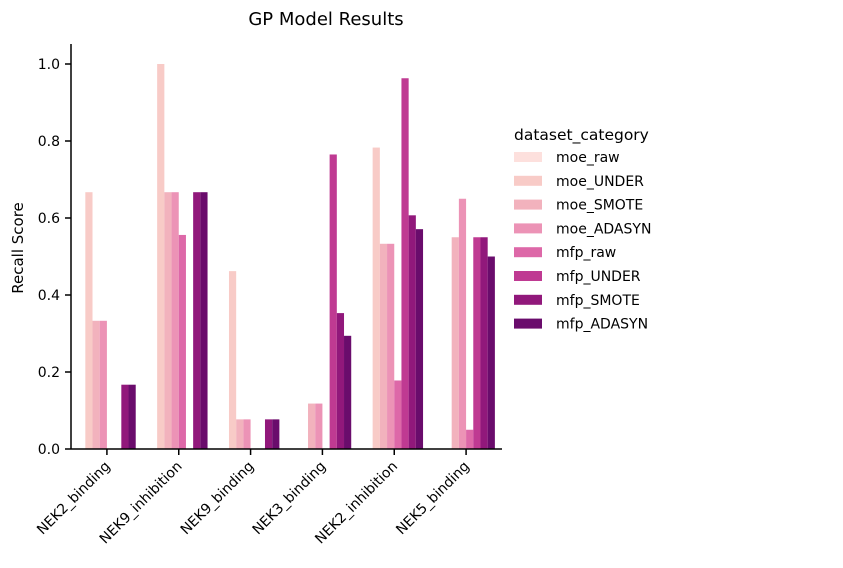 This screenshot has height=568, width=843. I want to click on bar-moe_SMOTE-NEK9_binding, so click(240, 434).